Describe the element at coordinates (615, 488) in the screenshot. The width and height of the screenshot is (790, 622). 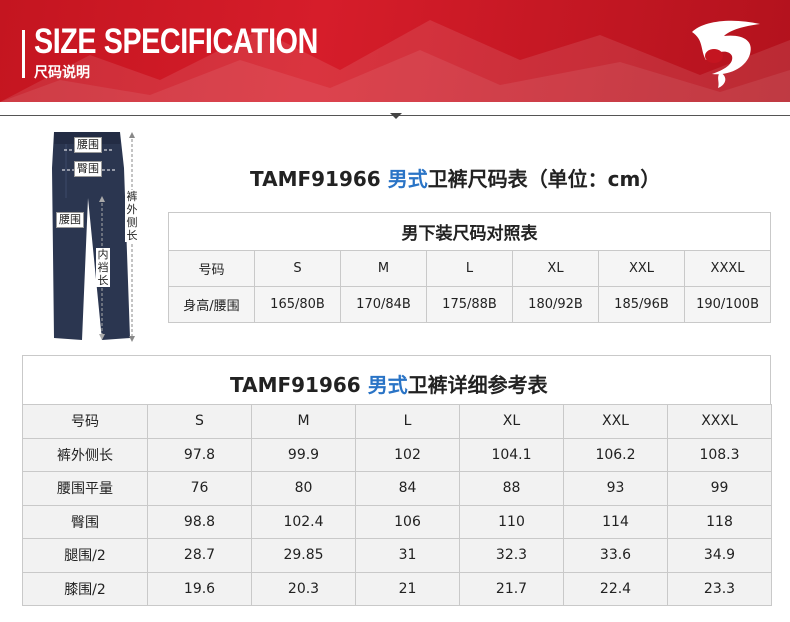
I see `value-cell: 93` at that location.